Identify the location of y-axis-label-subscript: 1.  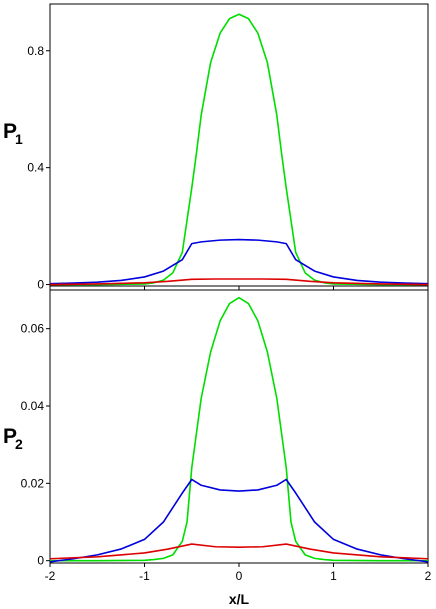
(19, 139).